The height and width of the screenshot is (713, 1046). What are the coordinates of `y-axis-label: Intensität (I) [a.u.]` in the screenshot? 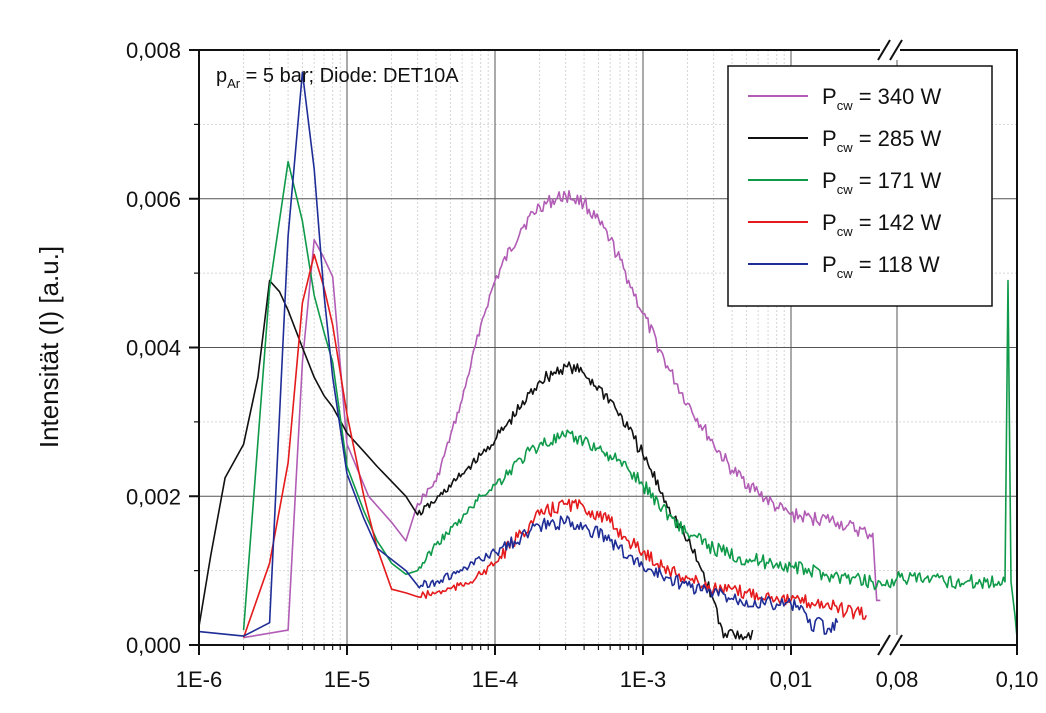 It's located at (49, 347).